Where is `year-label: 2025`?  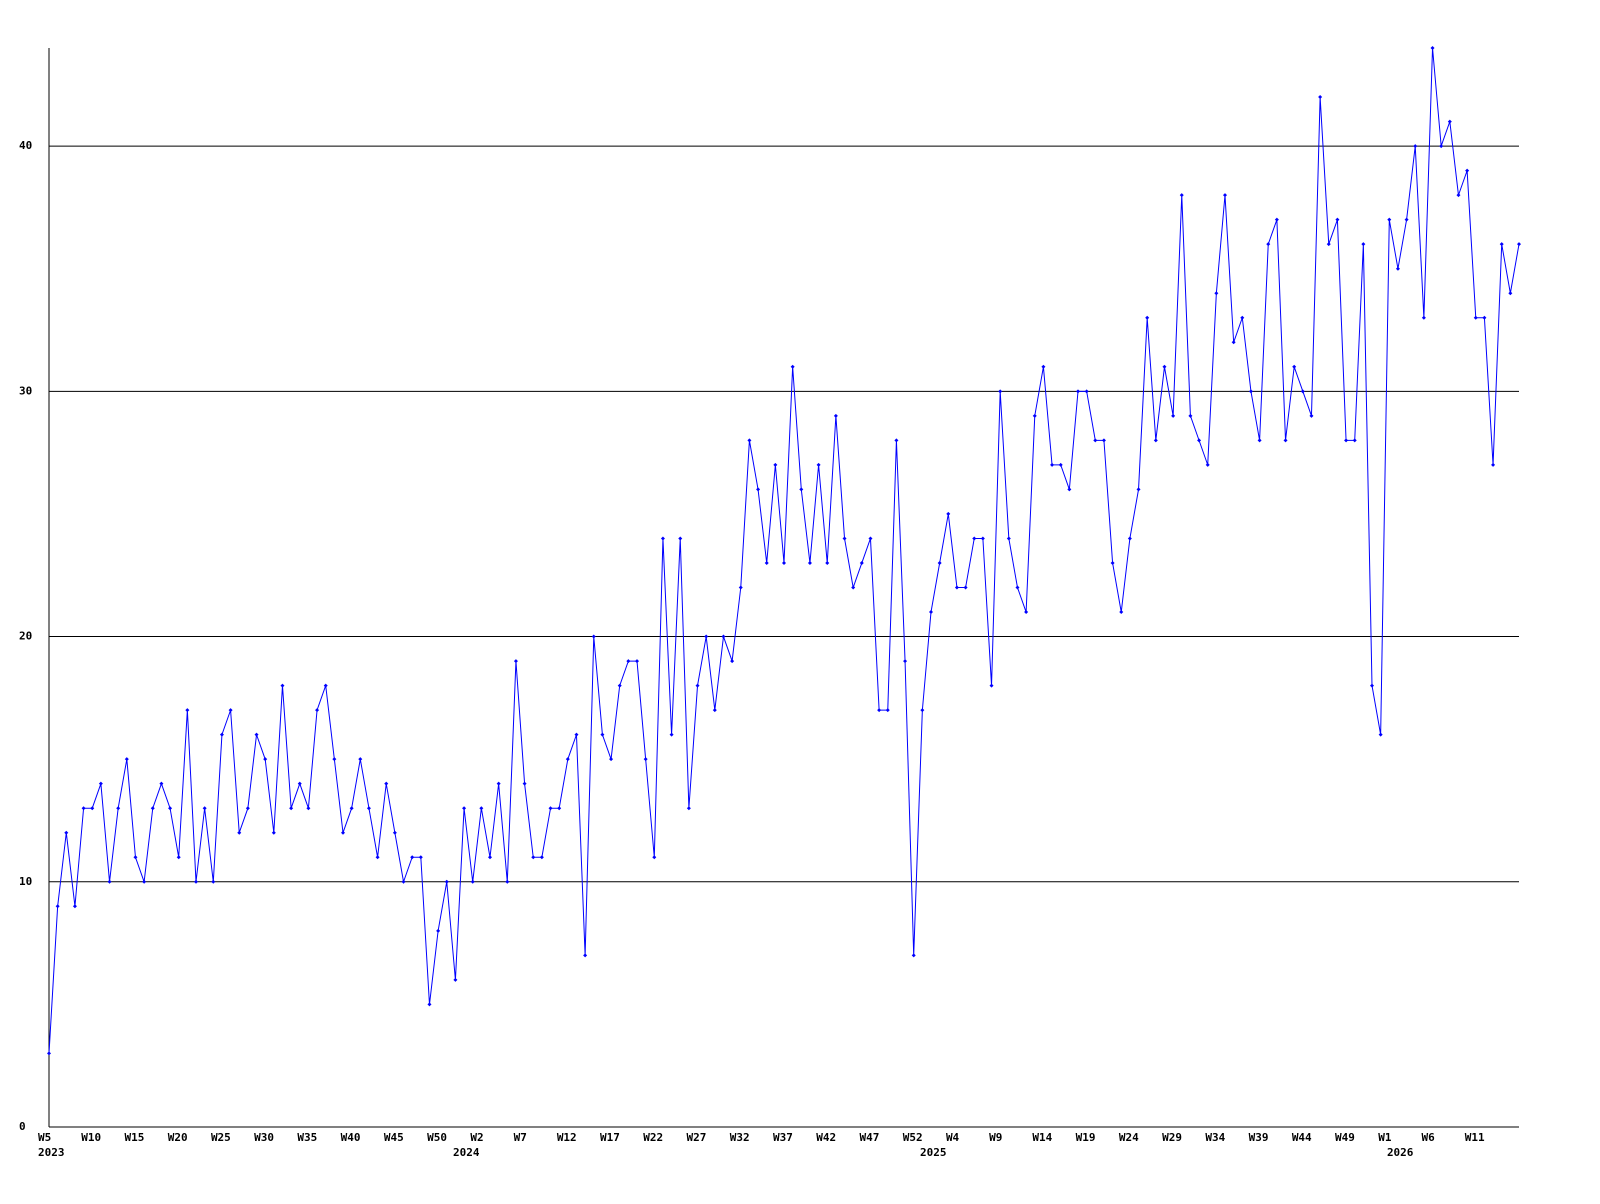
year-label: 2025 is located at coordinates (933, 1152).